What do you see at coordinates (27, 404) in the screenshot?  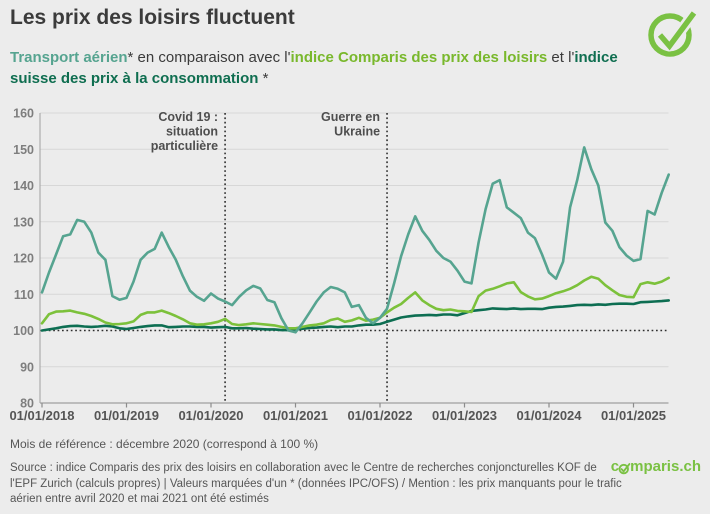 I see `y-axis-label: 80` at bounding box center [27, 404].